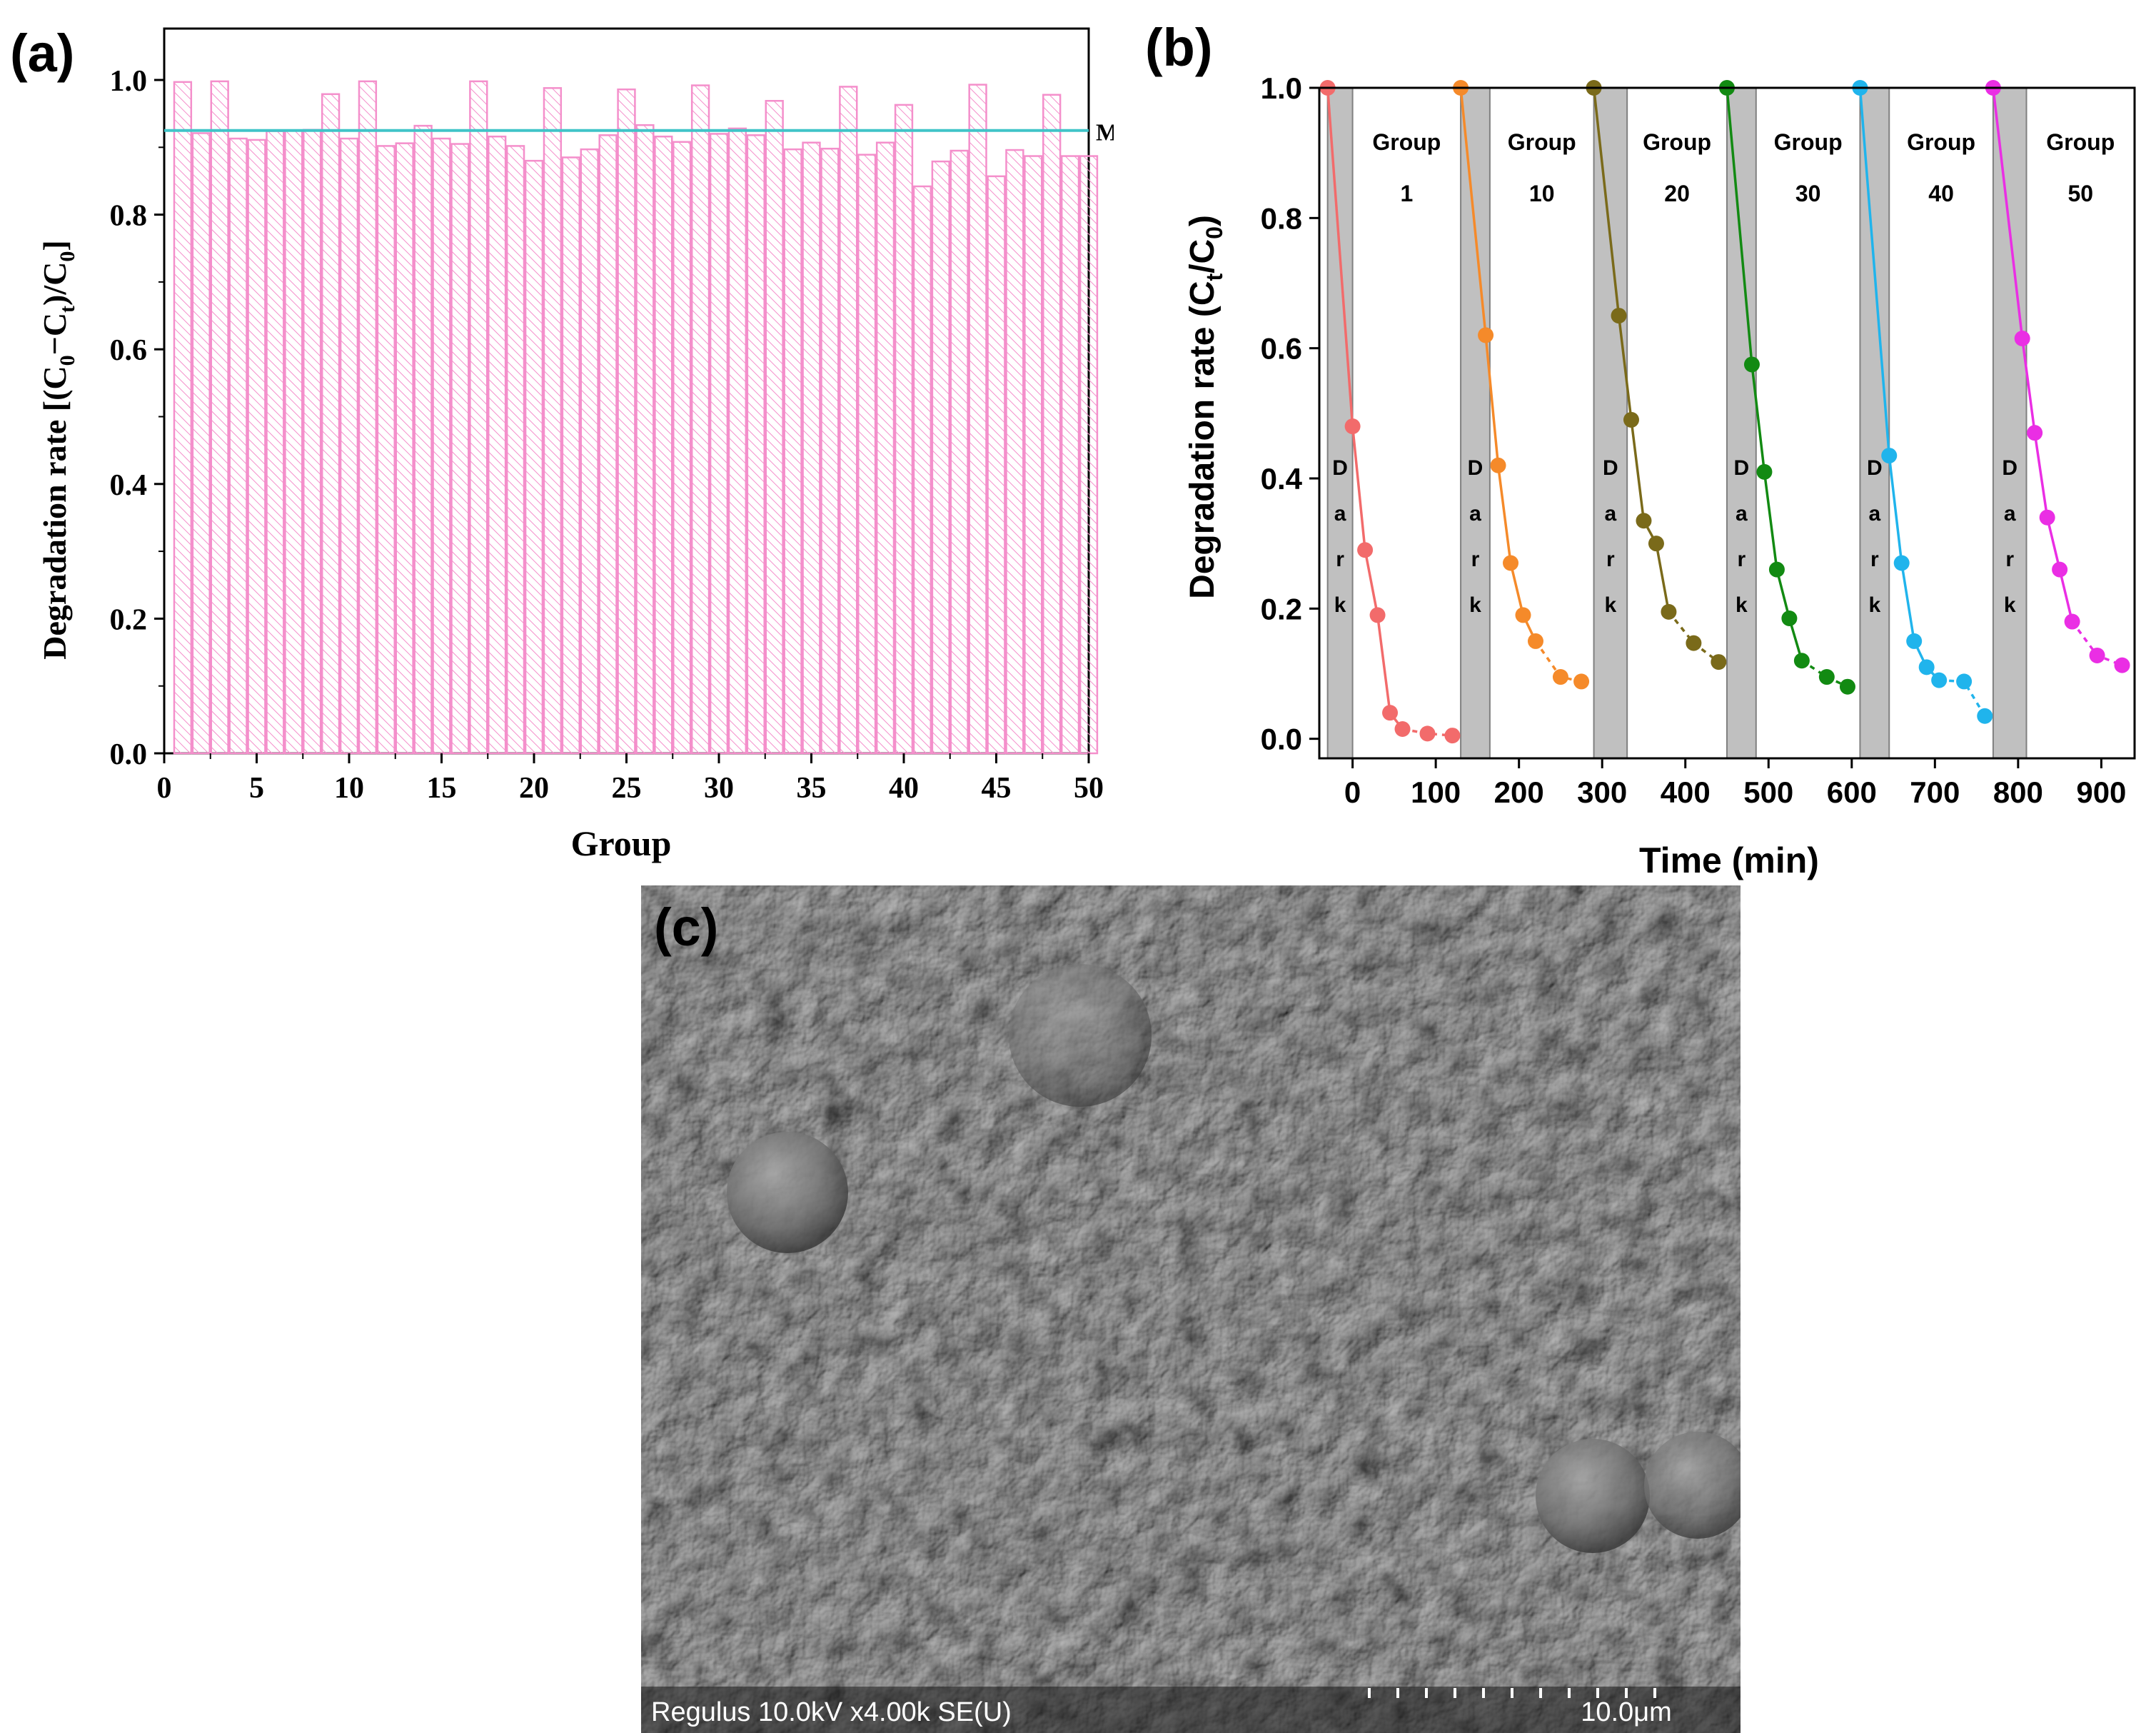 This screenshot has height=1733, width=2156. I want to click on x-tick-label: 30, so click(719, 788).